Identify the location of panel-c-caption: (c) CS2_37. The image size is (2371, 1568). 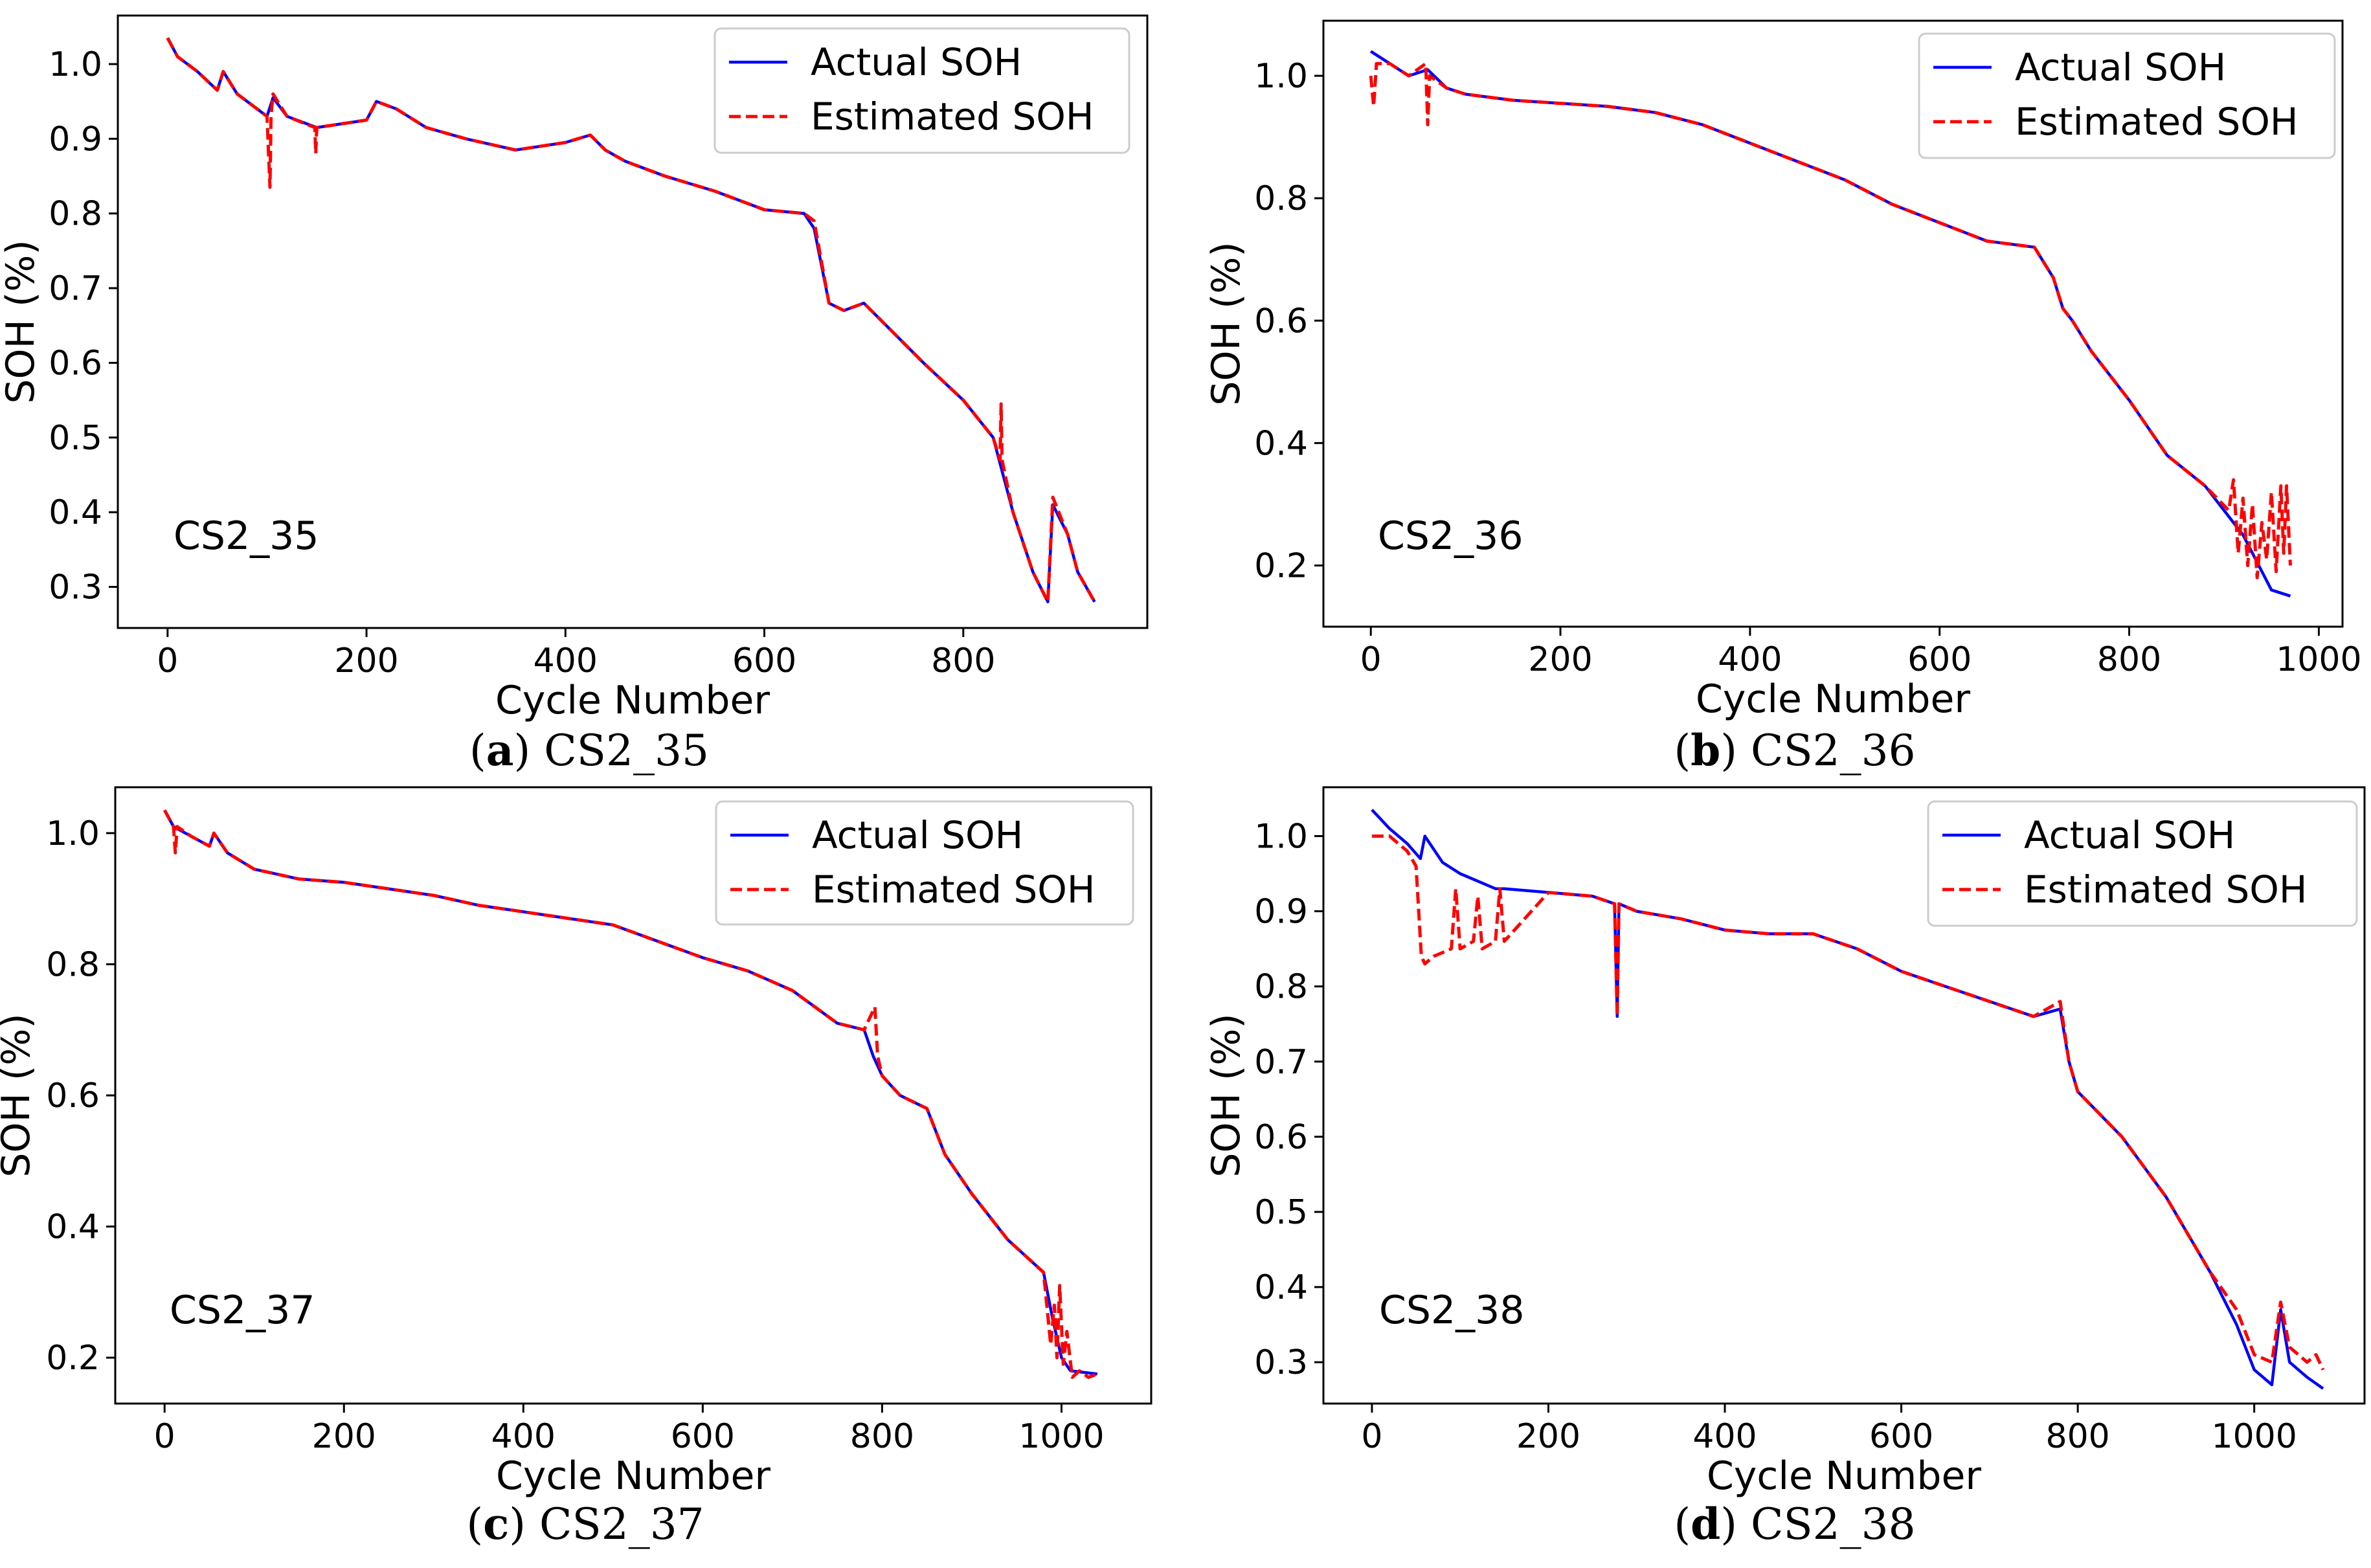
(585, 1524).